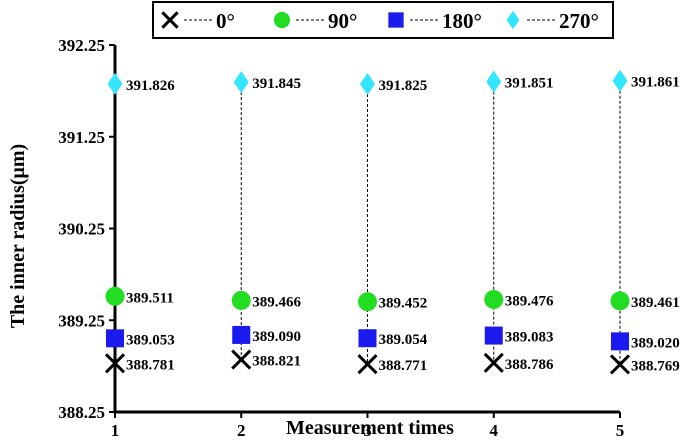 The width and height of the screenshot is (700, 444). Describe the element at coordinates (579, 21) in the screenshot. I see `legend-label: 270°` at that location.